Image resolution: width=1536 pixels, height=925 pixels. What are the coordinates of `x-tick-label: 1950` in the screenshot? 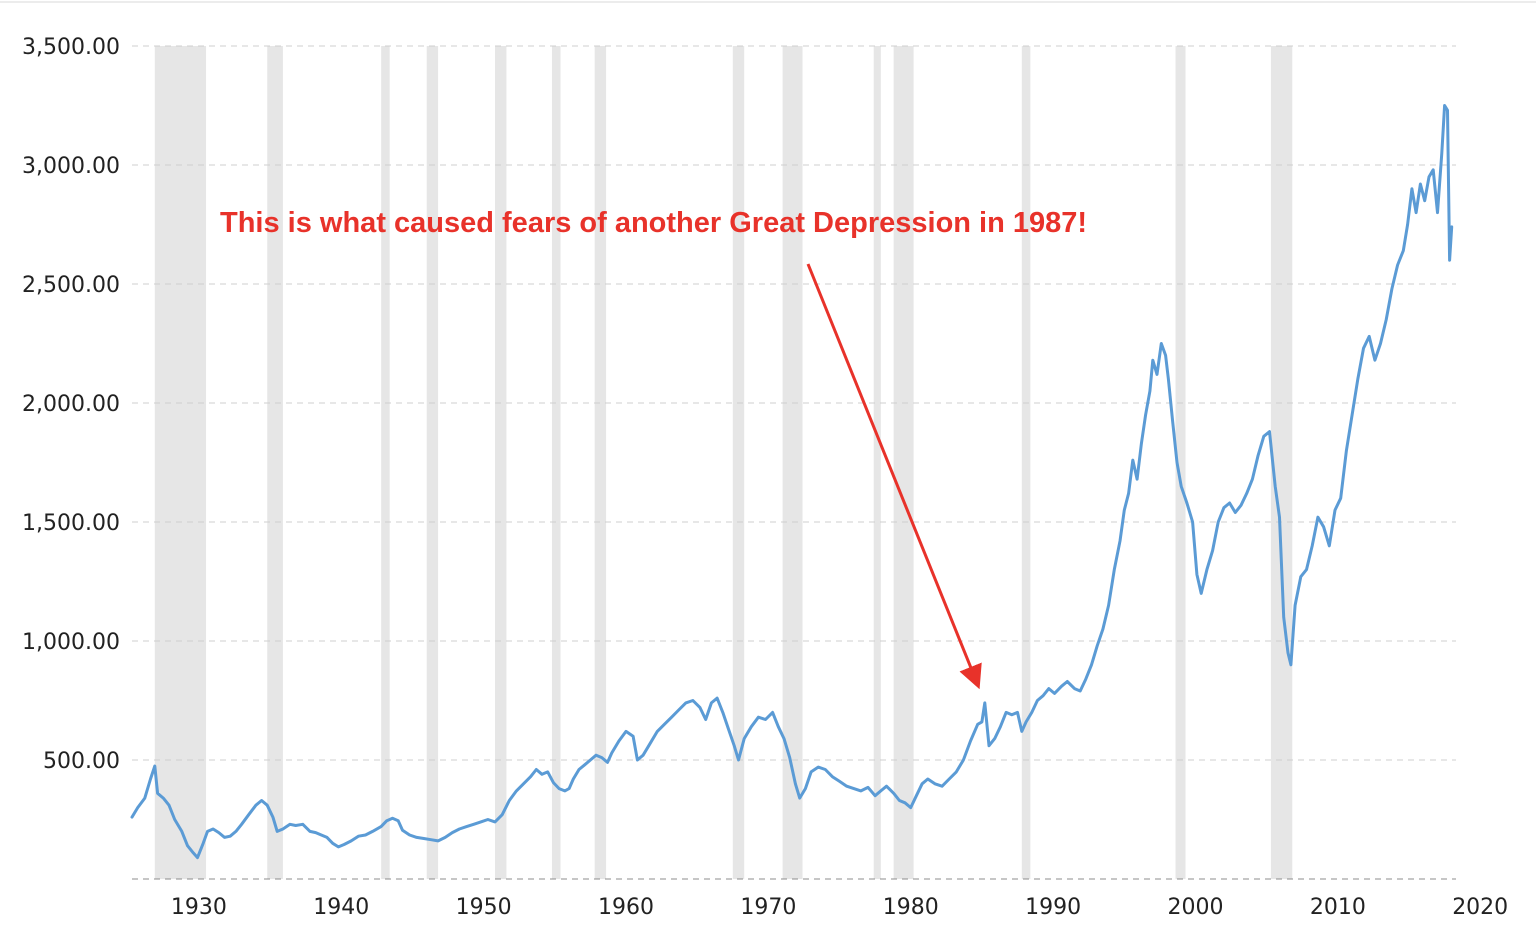 It's located at (484, 907).